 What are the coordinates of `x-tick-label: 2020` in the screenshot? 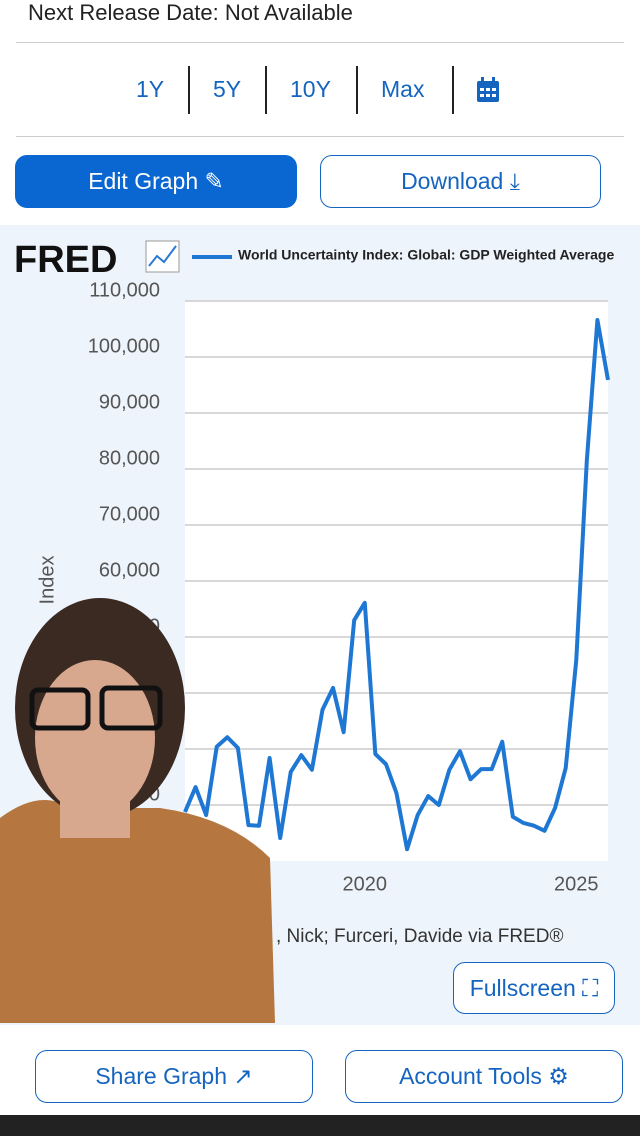 It's located at (365, 884).